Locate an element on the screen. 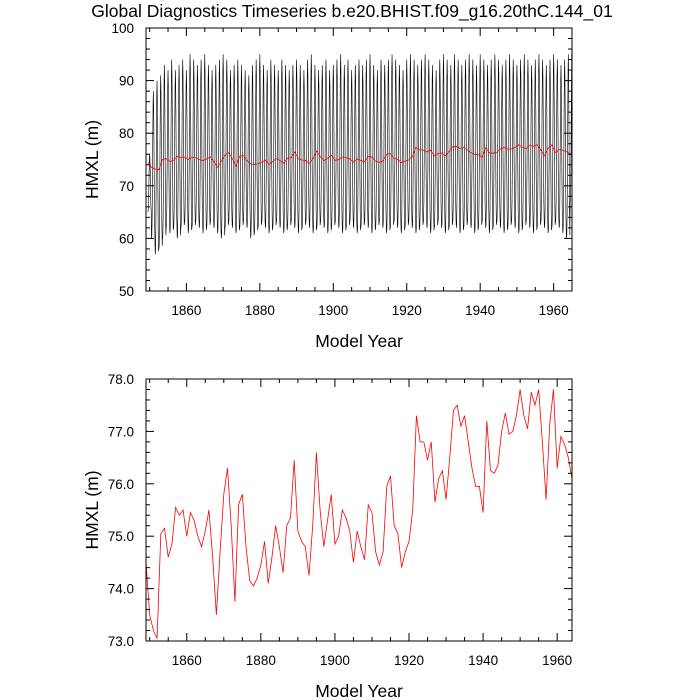 This screenshot has height=700, width=700. y-tick-label: 60 is located at coordinates (126, 238).